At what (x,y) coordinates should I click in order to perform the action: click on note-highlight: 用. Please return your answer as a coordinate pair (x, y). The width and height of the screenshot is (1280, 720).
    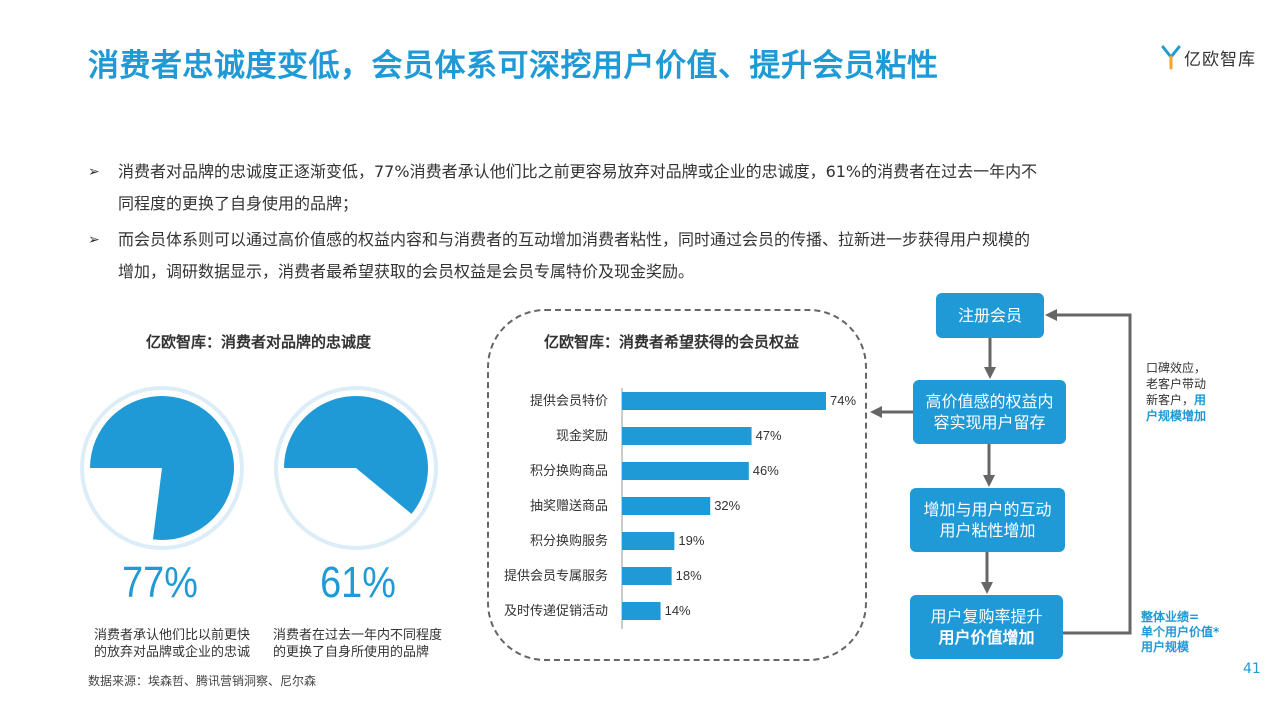
    Looking at the image, I should click on (1199, 400).